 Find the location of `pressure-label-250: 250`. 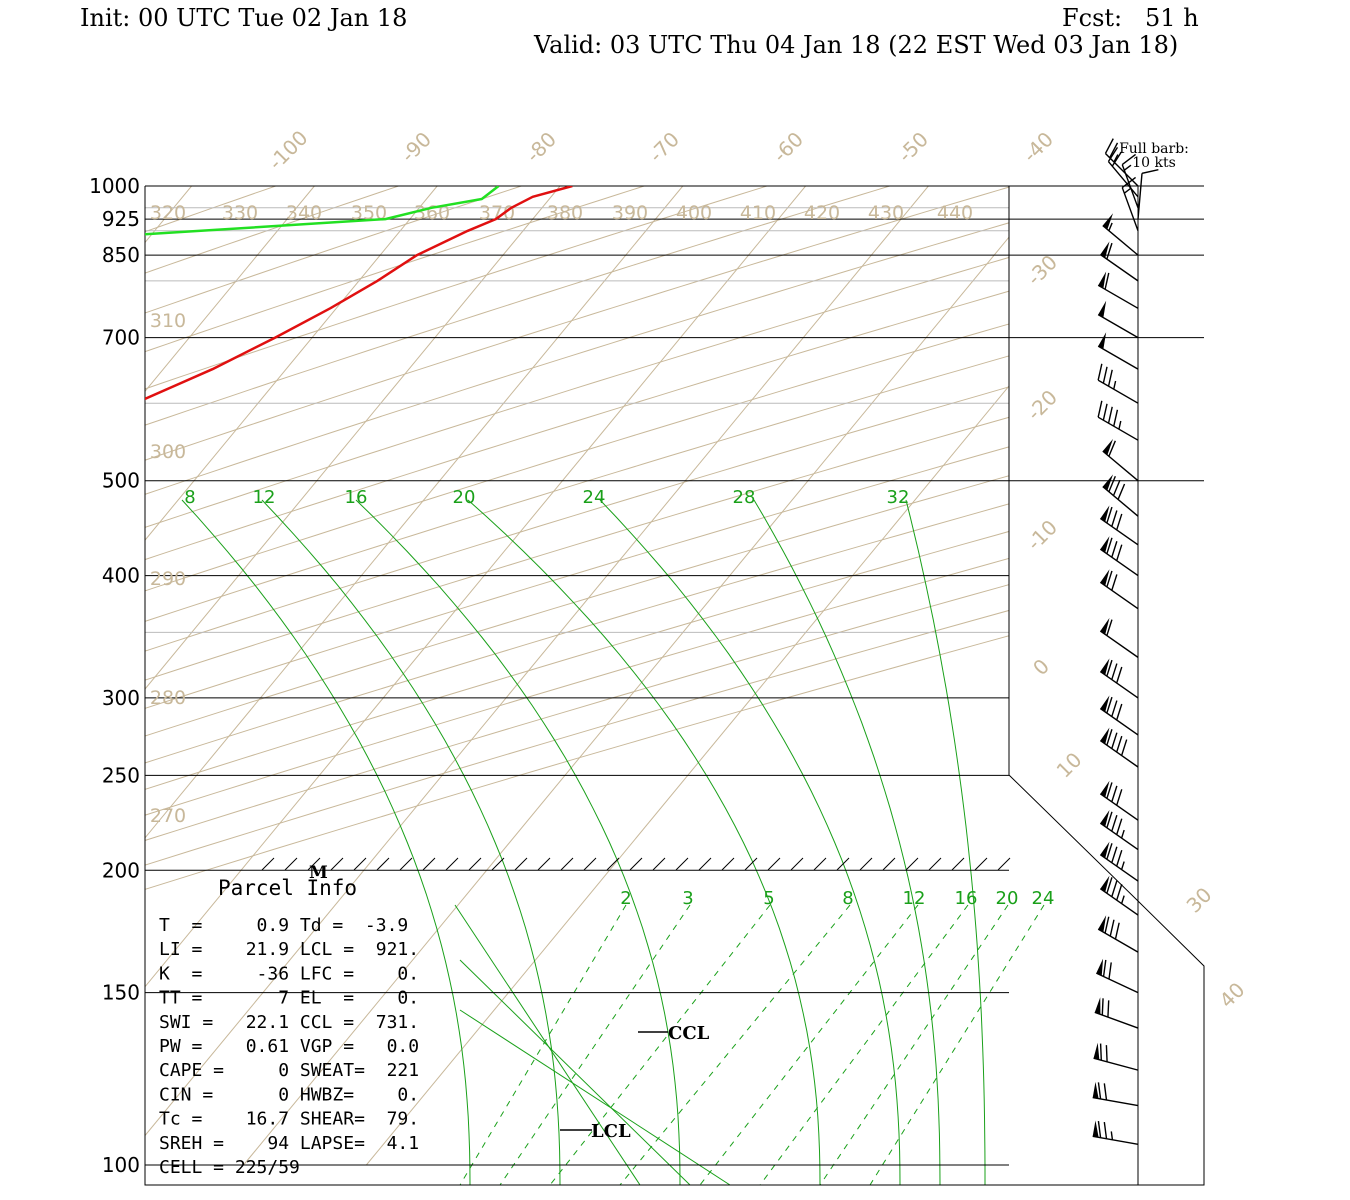

pressure-label-250: 250 is located at coordinates (121, 775).